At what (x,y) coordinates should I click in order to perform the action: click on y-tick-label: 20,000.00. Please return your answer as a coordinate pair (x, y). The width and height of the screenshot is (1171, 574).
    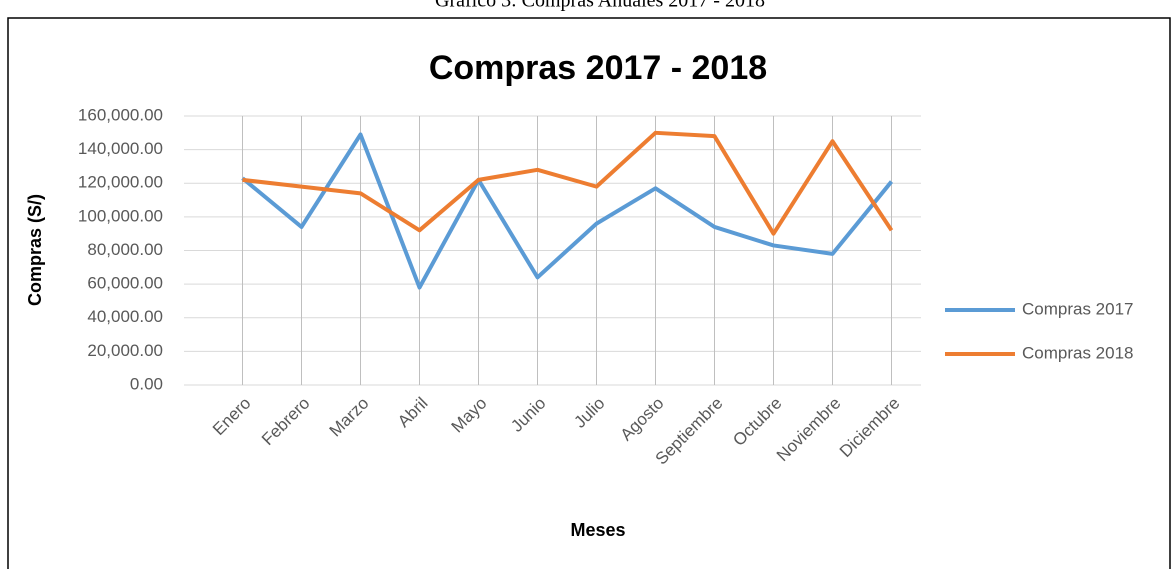
    Looking at the image, I should click on (125, 350).